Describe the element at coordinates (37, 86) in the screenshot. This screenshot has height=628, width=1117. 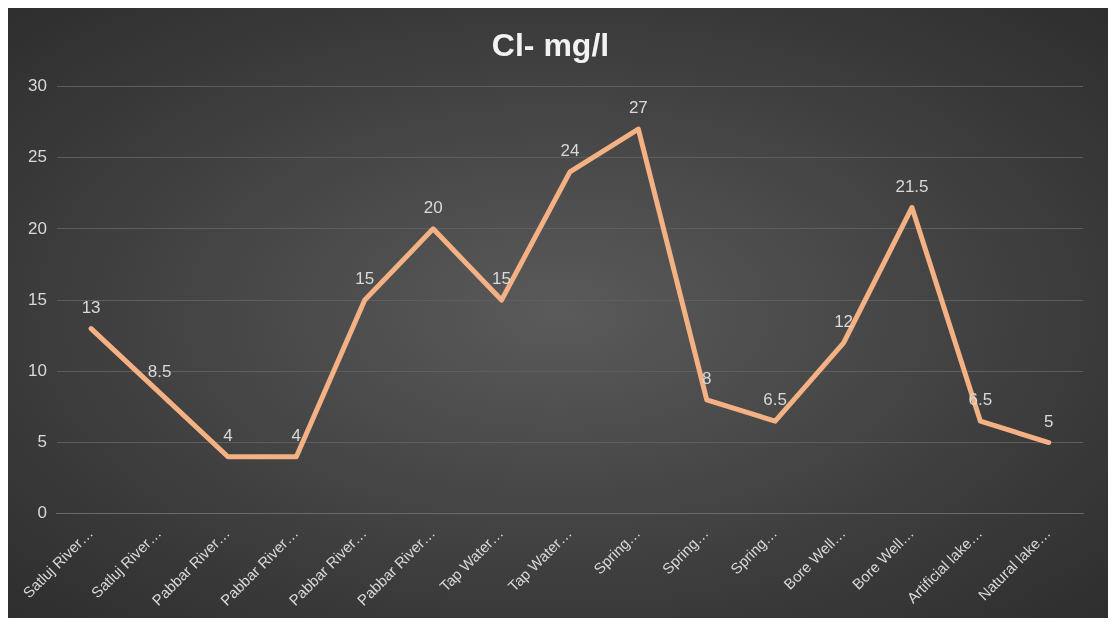
I see `y-tick-label: 30` at that location.